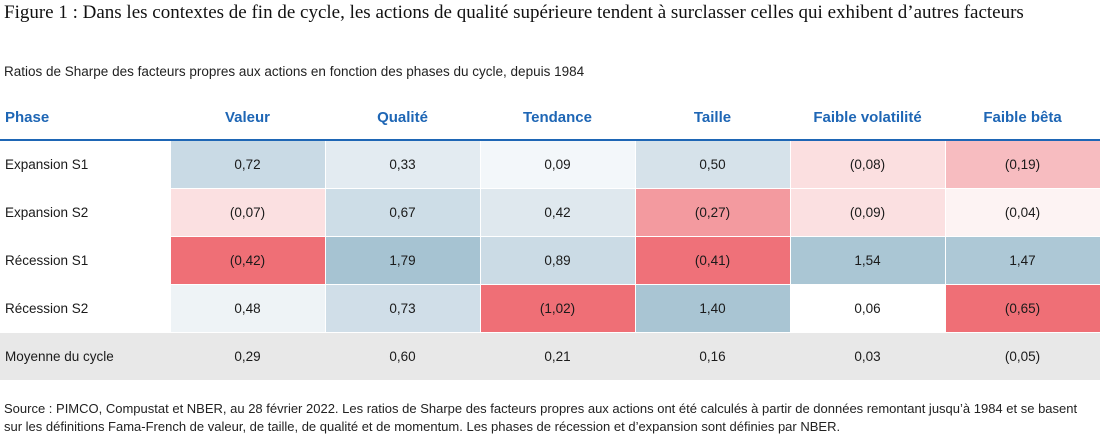  Describe the element at coordinates (1022, 212) in the screenshot. I see `table-cell: (0,04)` at that location.